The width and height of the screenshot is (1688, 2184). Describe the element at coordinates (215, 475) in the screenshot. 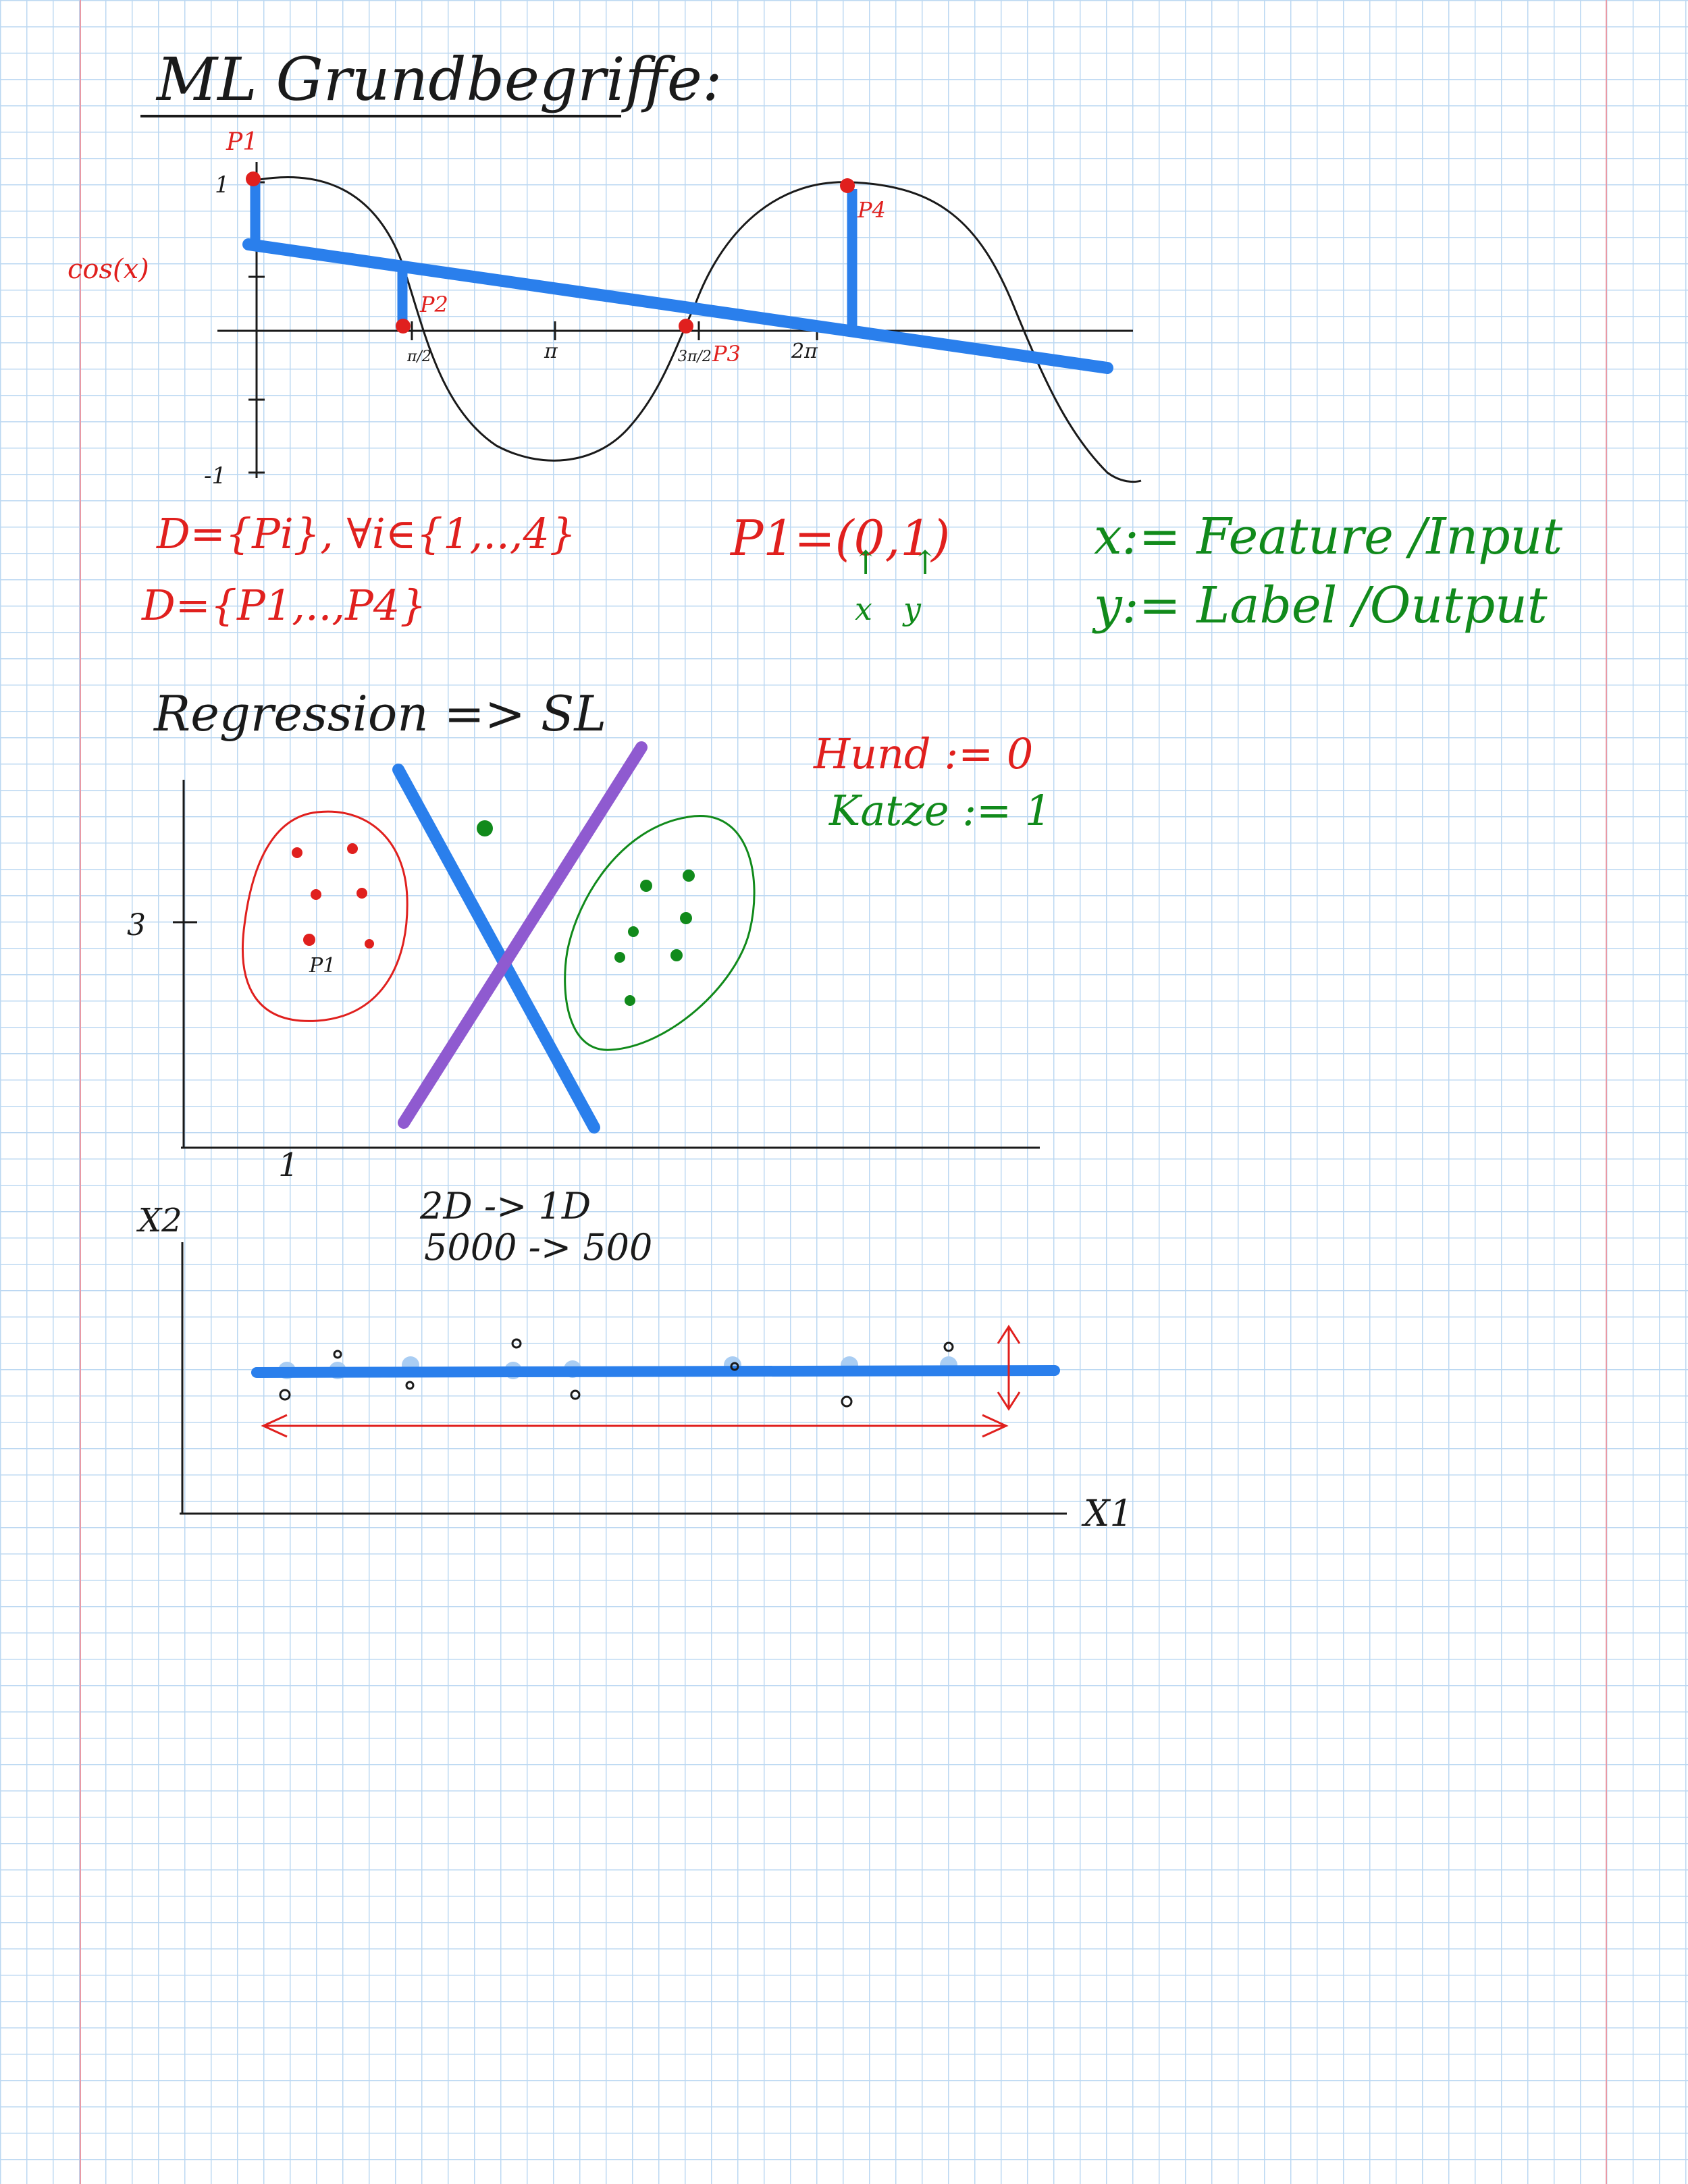

I see `y-tick-label-minus-1: -1` at that location.